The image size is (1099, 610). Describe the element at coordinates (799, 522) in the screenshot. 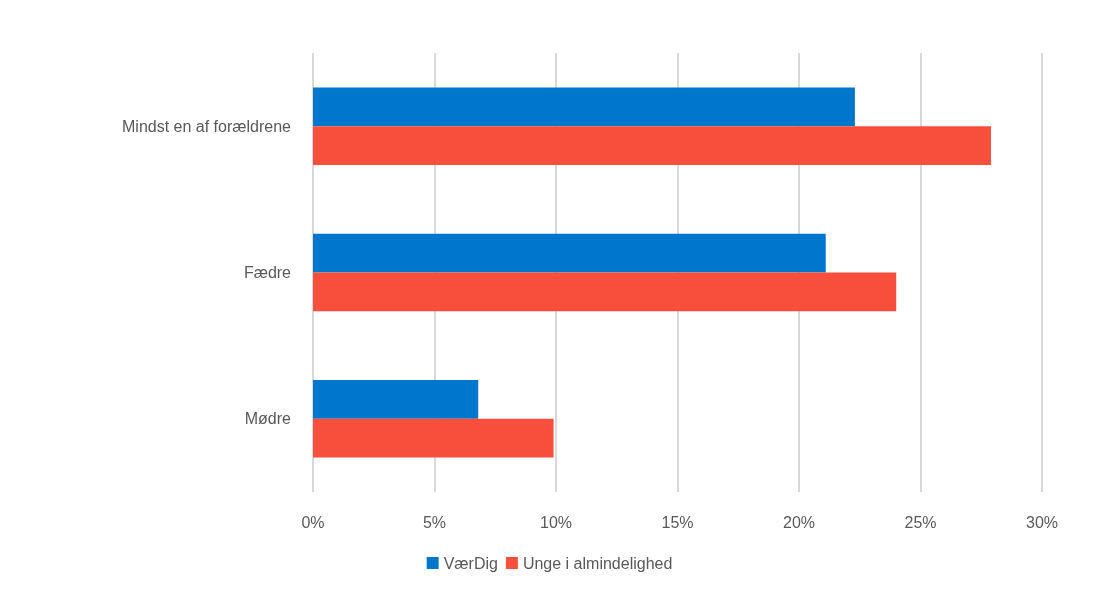

I see `x-tick-label: 20%` at that location.